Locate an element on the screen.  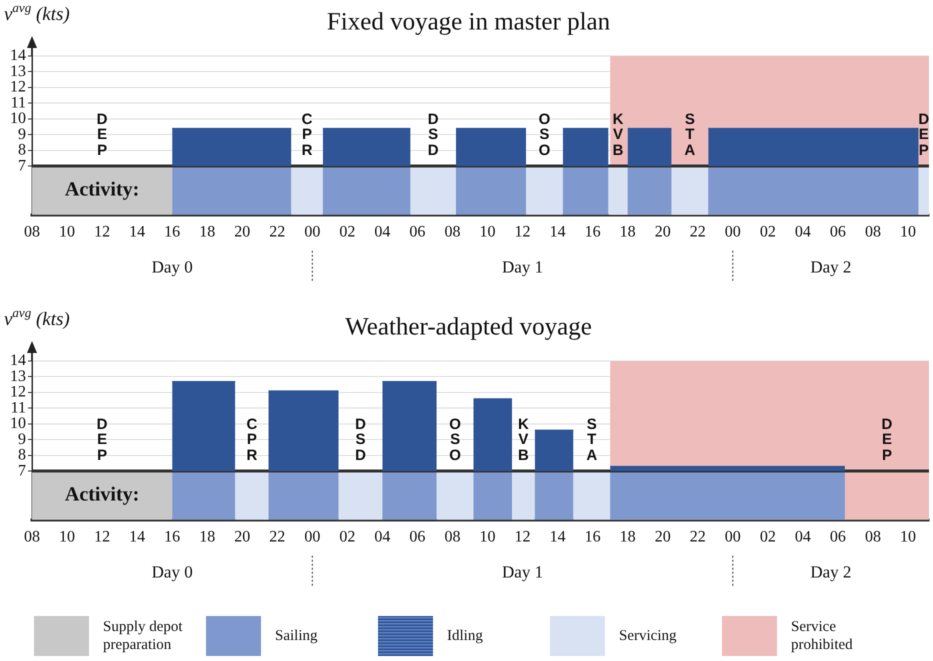
text: Service prohibited is located at coordinates (822, 635).